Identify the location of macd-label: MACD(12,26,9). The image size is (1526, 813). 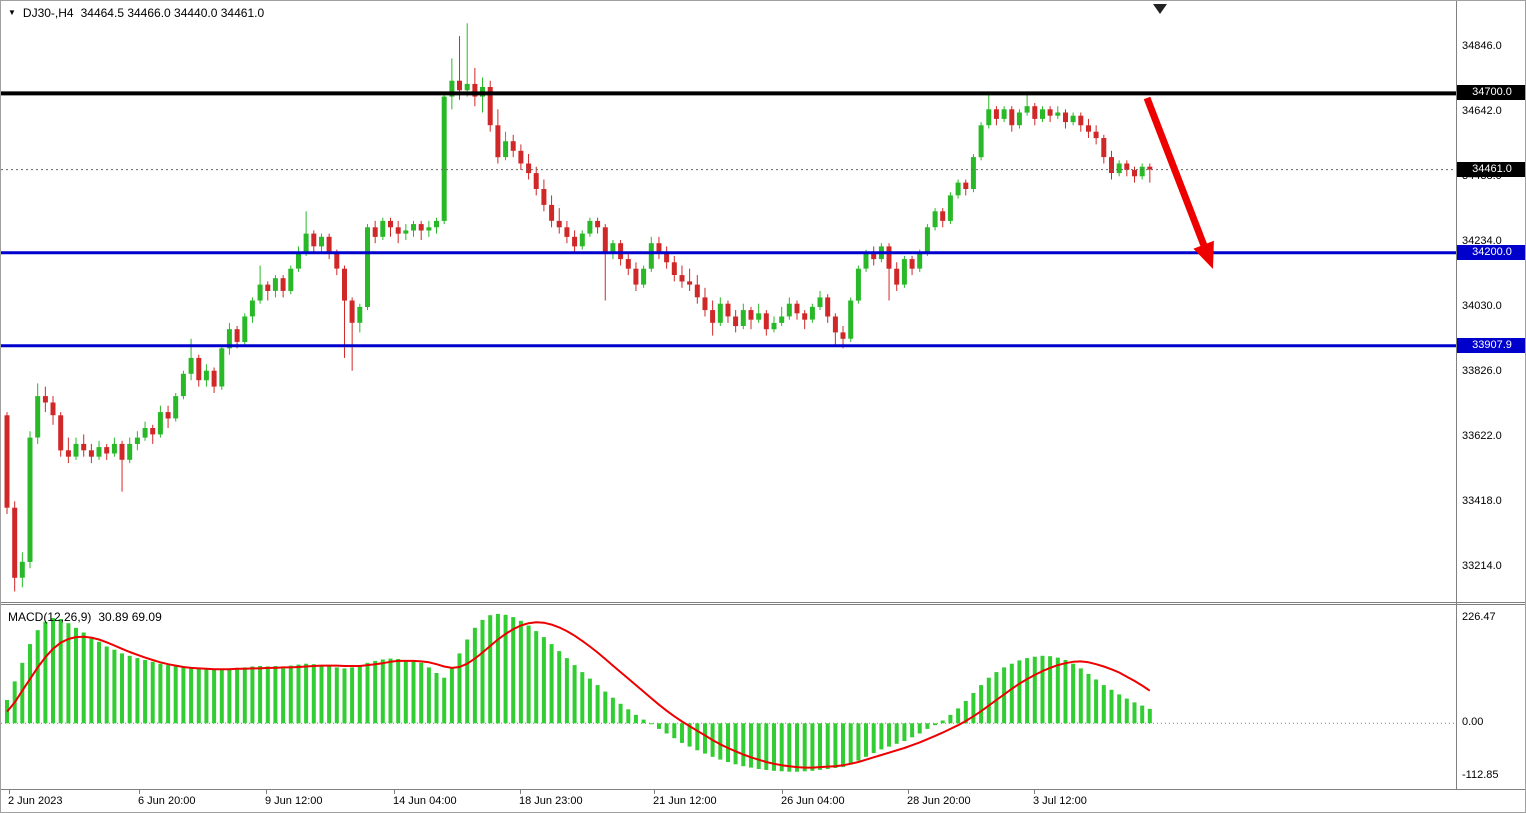
(50, 617).